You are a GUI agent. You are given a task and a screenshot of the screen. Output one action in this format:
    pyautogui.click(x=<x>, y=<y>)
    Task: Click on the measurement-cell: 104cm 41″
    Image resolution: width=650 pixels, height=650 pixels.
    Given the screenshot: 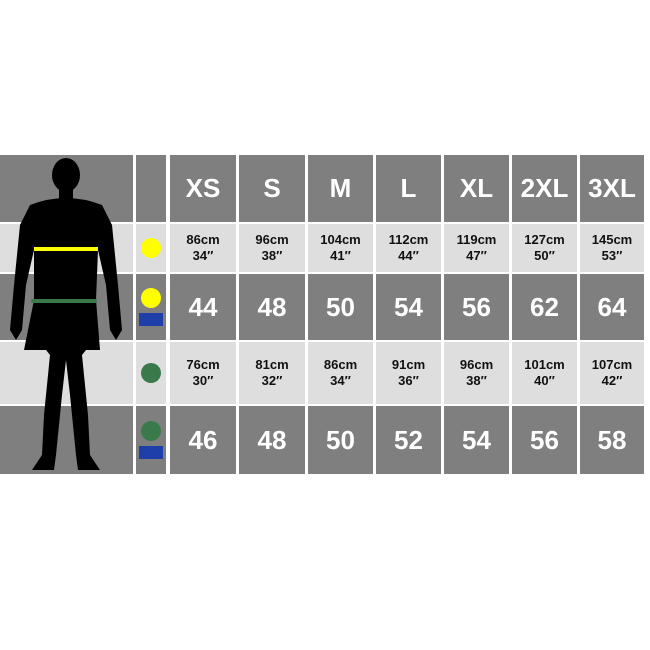 What is the action you would take?
    pyautogui.click(x=340, y=248)
    